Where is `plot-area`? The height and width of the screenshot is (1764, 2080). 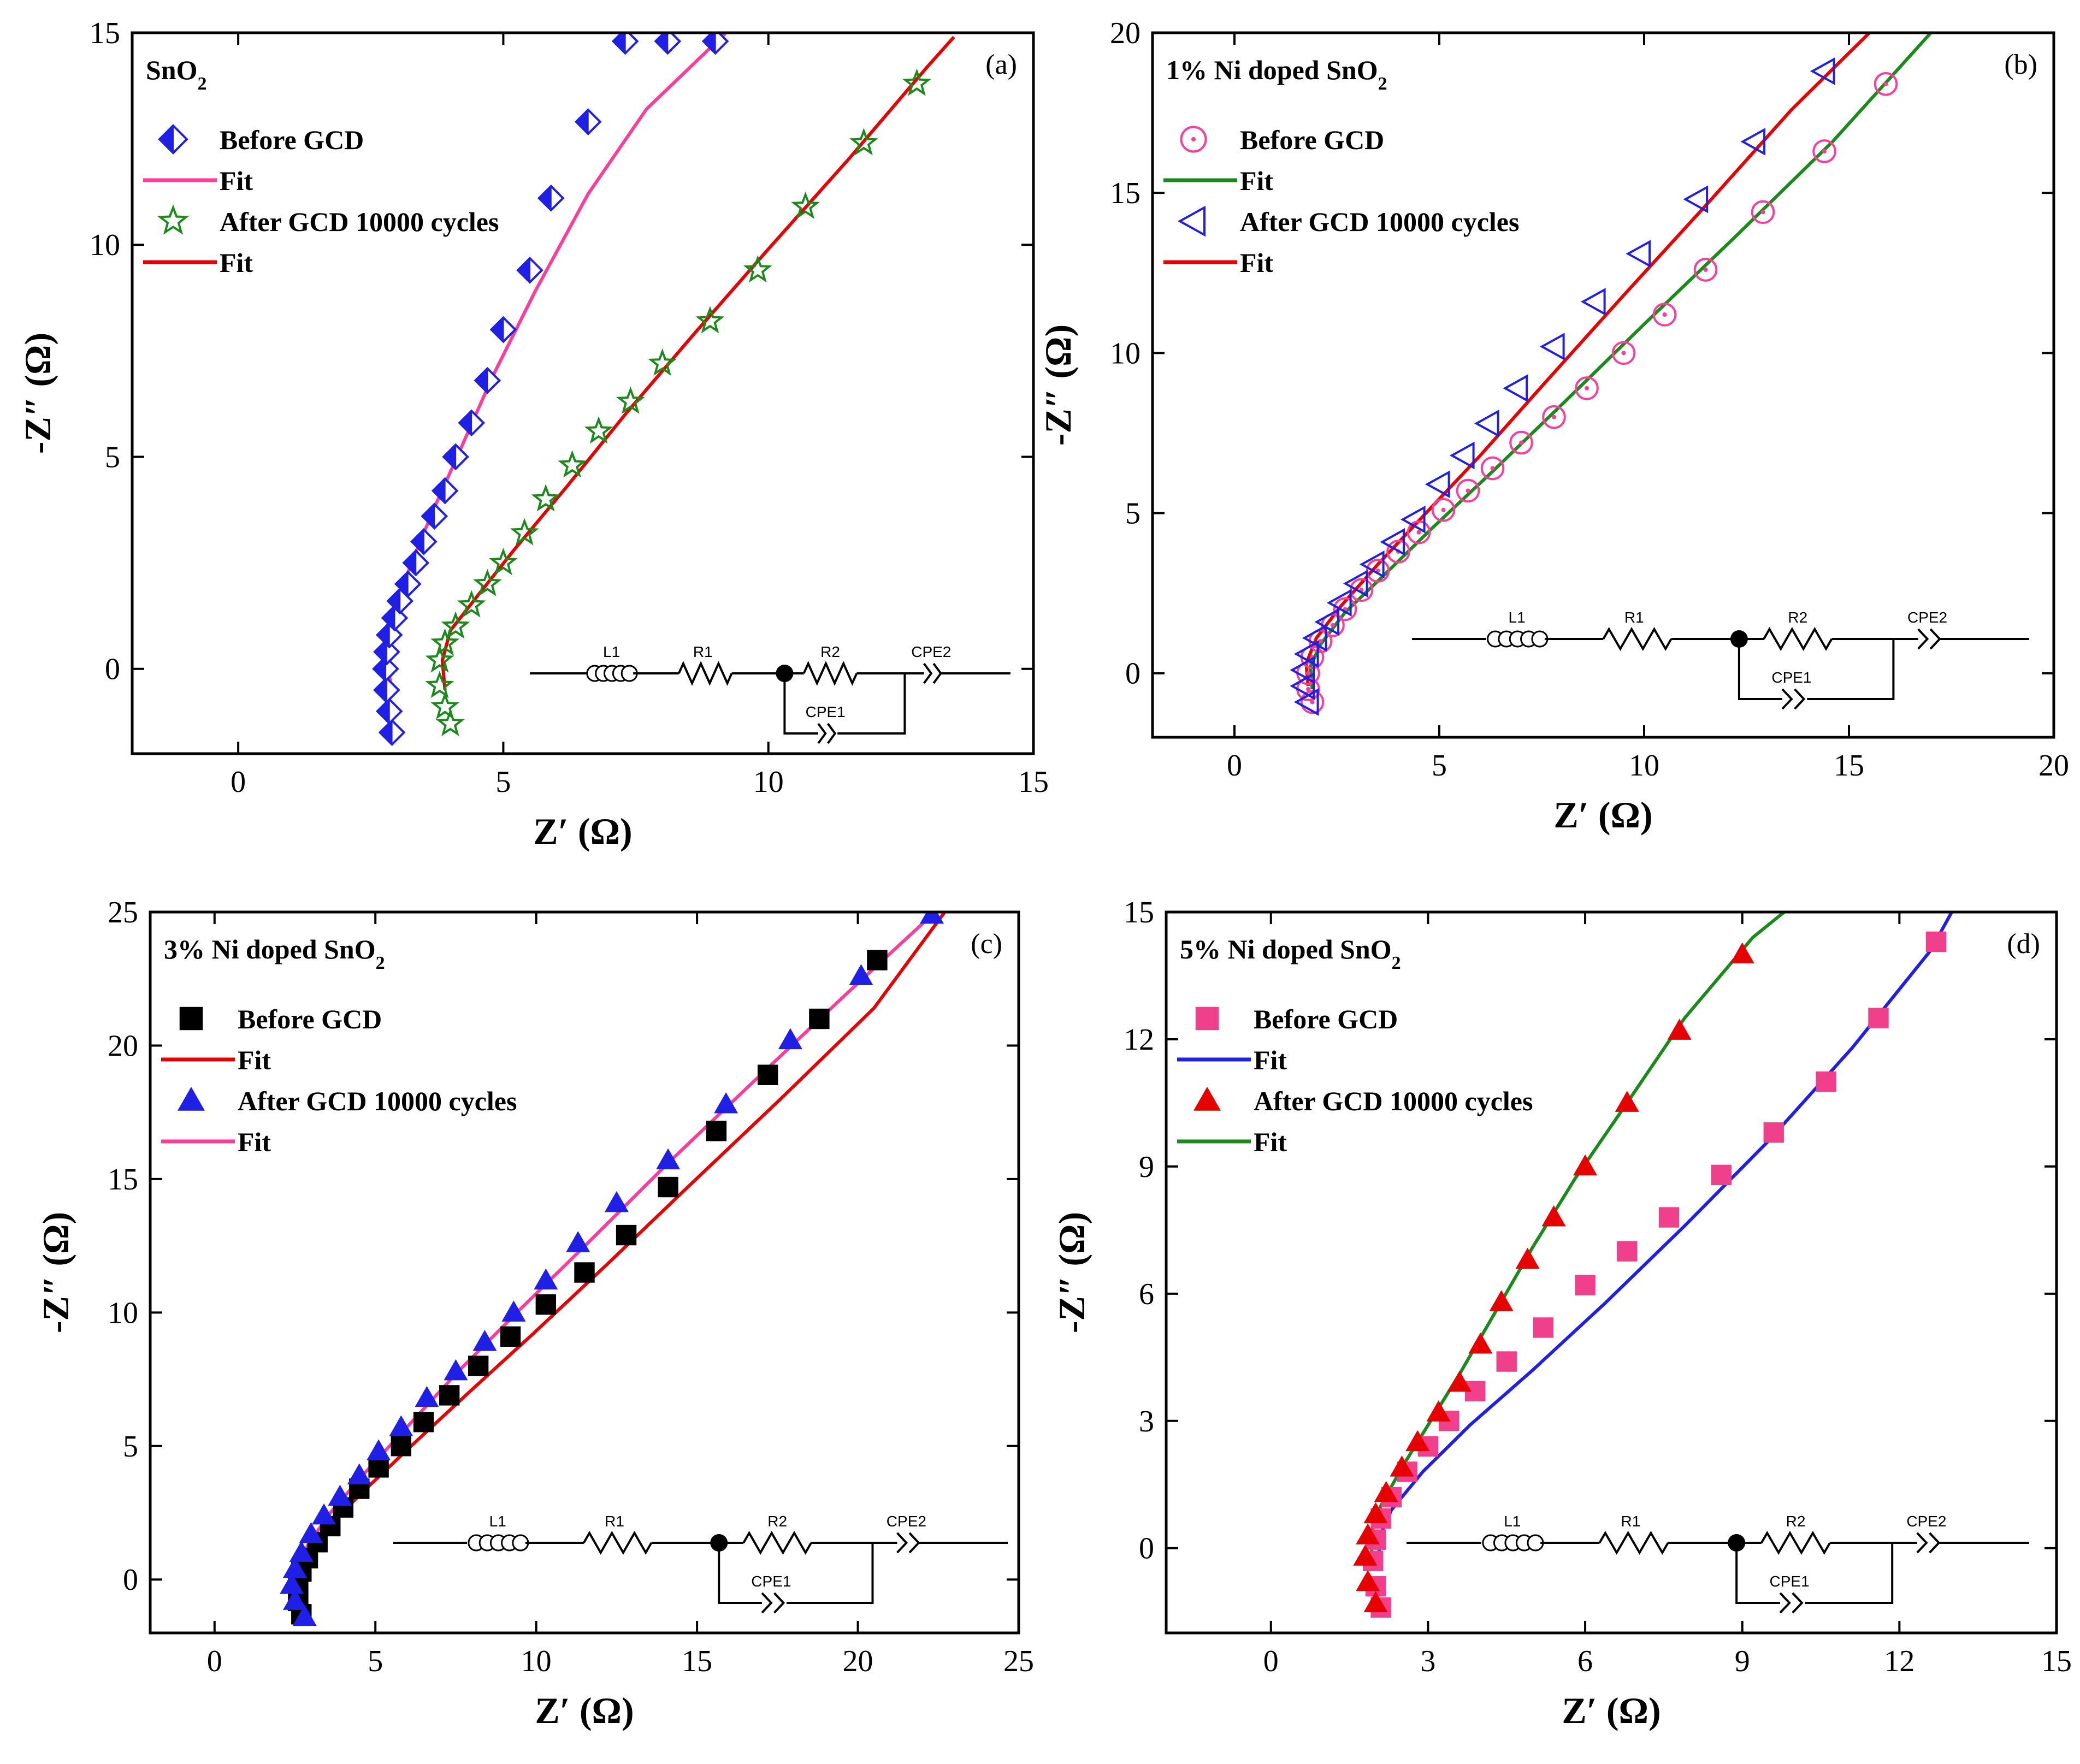 plot-area is located at coordinates (1653, 1265).